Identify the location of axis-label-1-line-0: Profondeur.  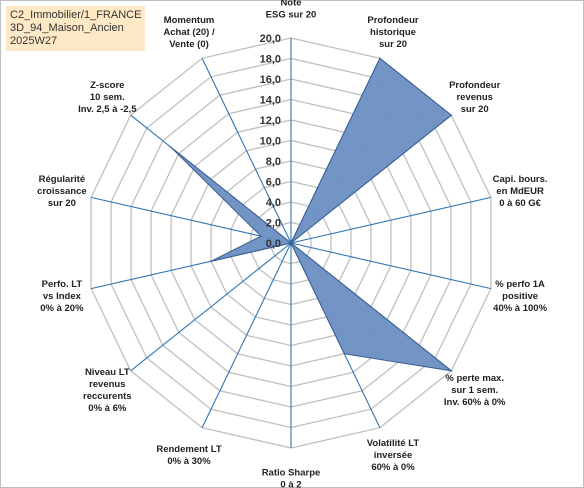
(392, 20).